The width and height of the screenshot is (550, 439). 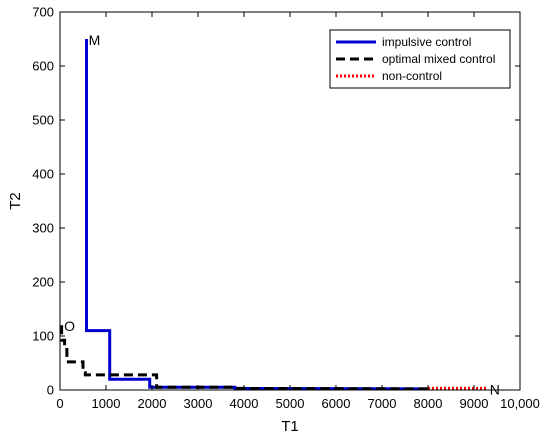 What do you see at coordinates (59, 403) in the screenshot?
I see `x-tick-label-0: 0` at bounding box center [59, 403].